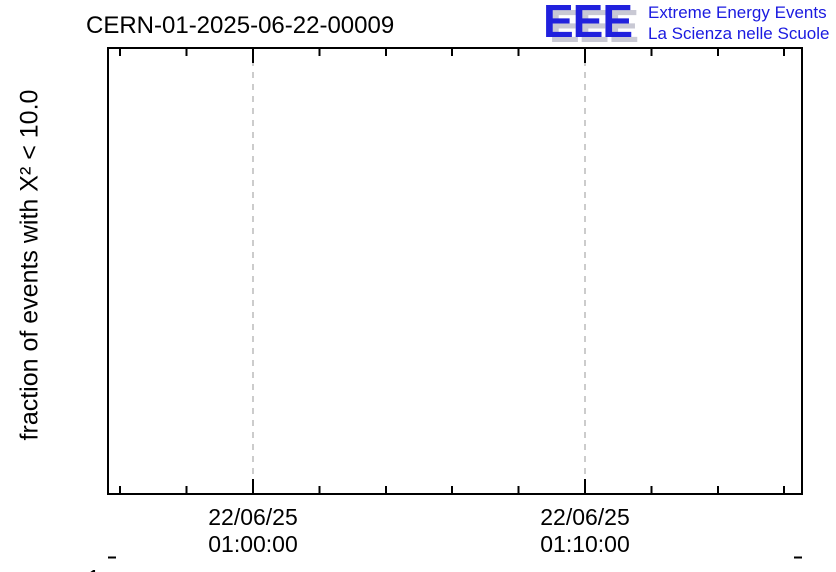 Image resolution: width=836 pixels, height=572 pixels. I want to click on y-tick-label: 1, so click(93, 568).